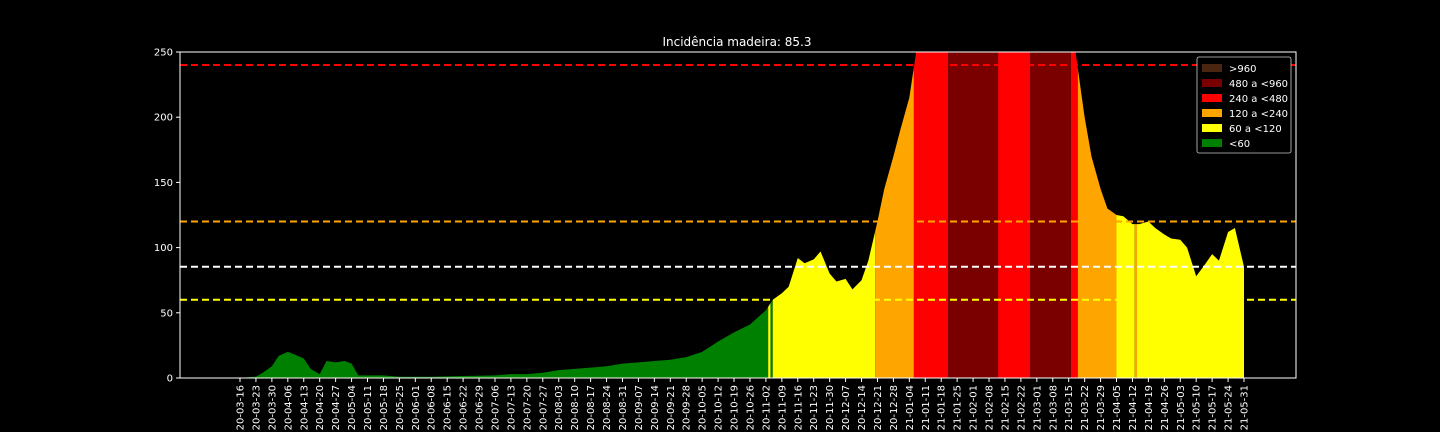 The width and height of the screenshot is (1440, 432). Describe the element at coordinates (511, 407) in the screenshot. I see `x-tick-label-17: 20-07-13` at that location.